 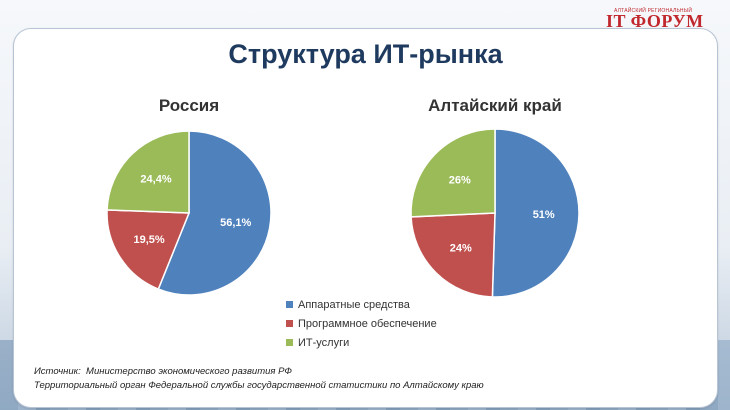 I want to click on legend-label-services: ИТ-услуги, so click(x=324, y=342).